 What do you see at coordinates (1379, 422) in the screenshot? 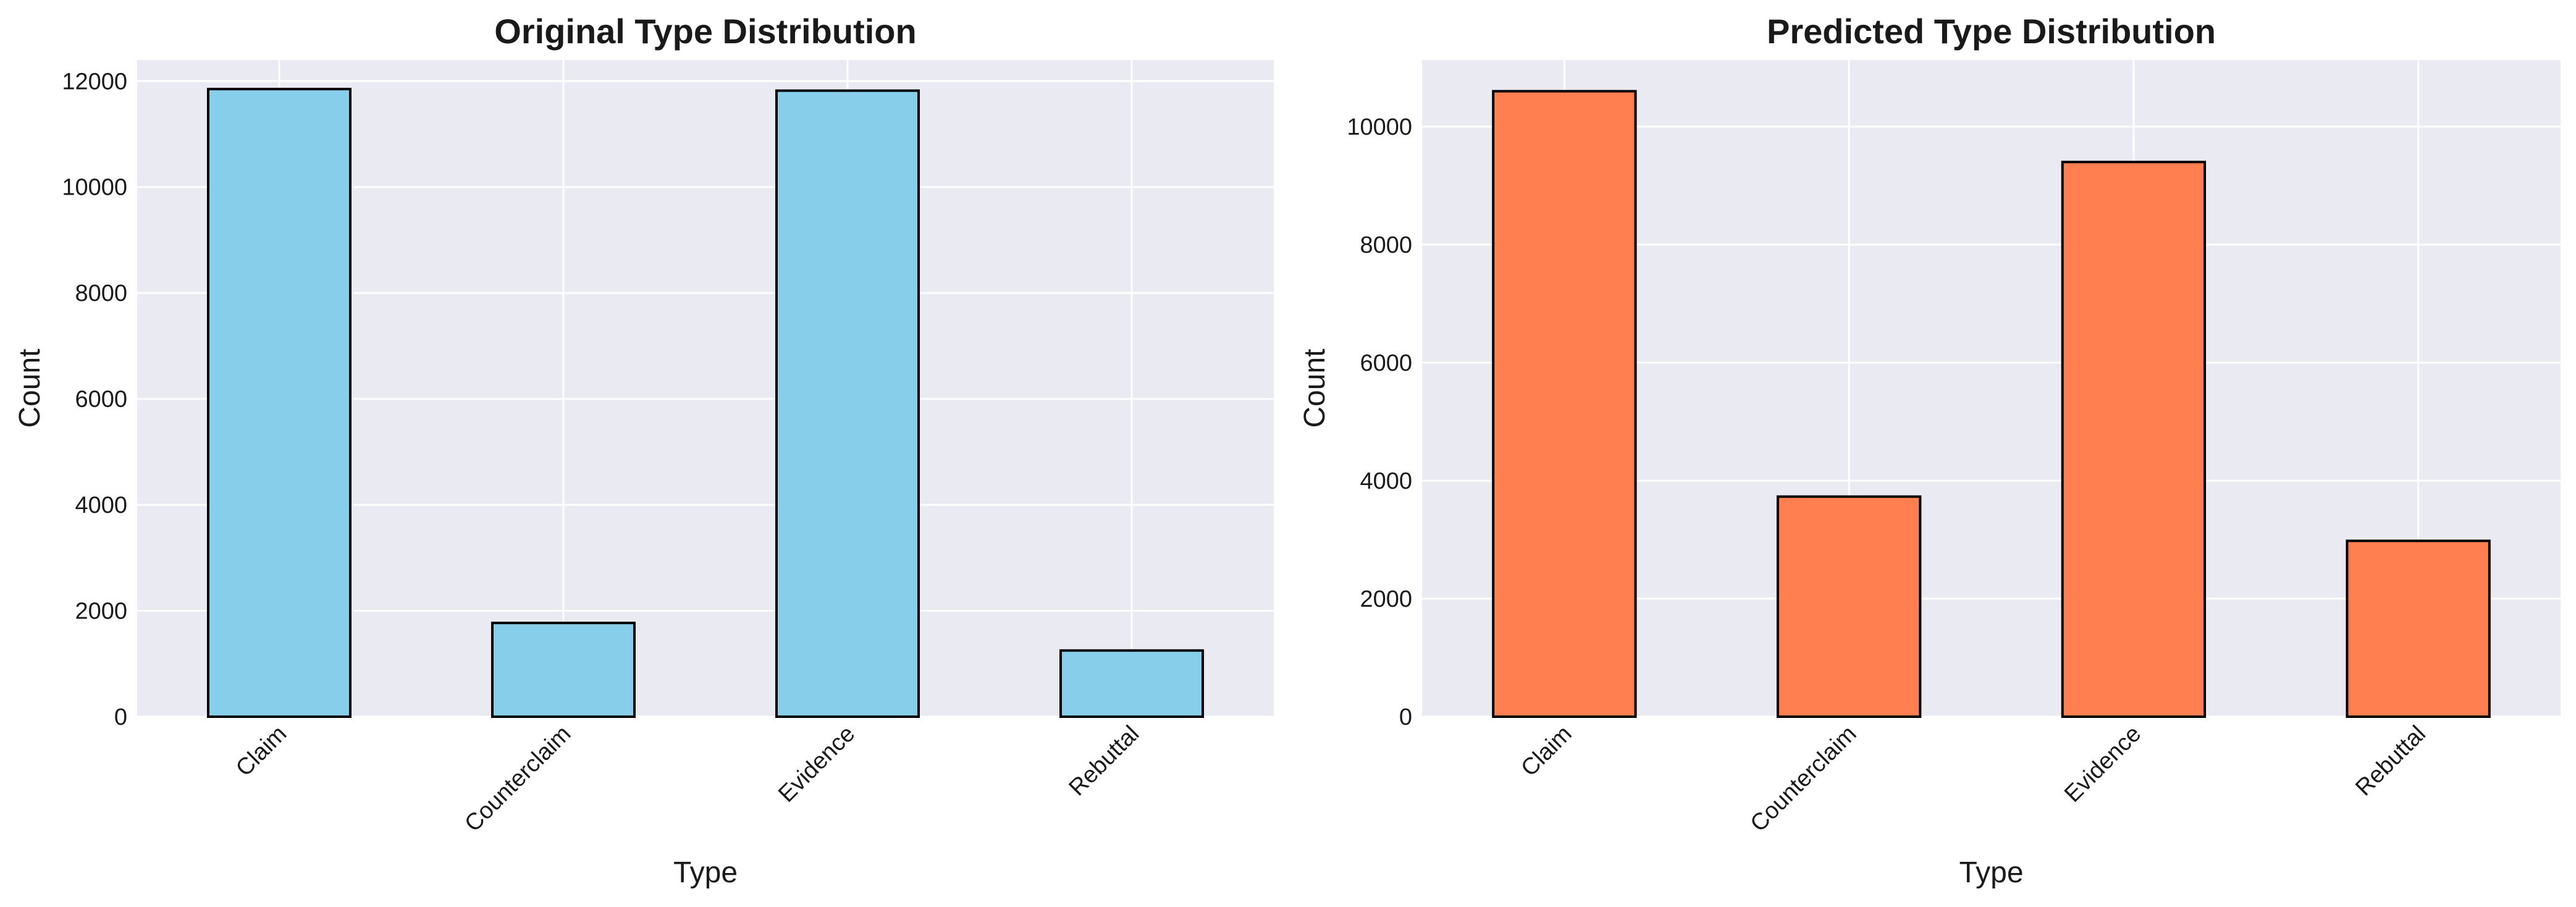
I see `y-ticks-predicted: 0 2000 4000 6000 8000 10000` at bounding box center [1379, 422].